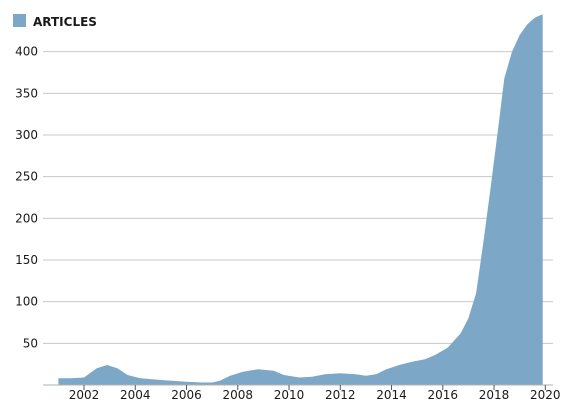  What do you see at coordinates (238, 395) in the screenshot?
I see `x-tick-label: 2008` at bounding box center [238, 395].